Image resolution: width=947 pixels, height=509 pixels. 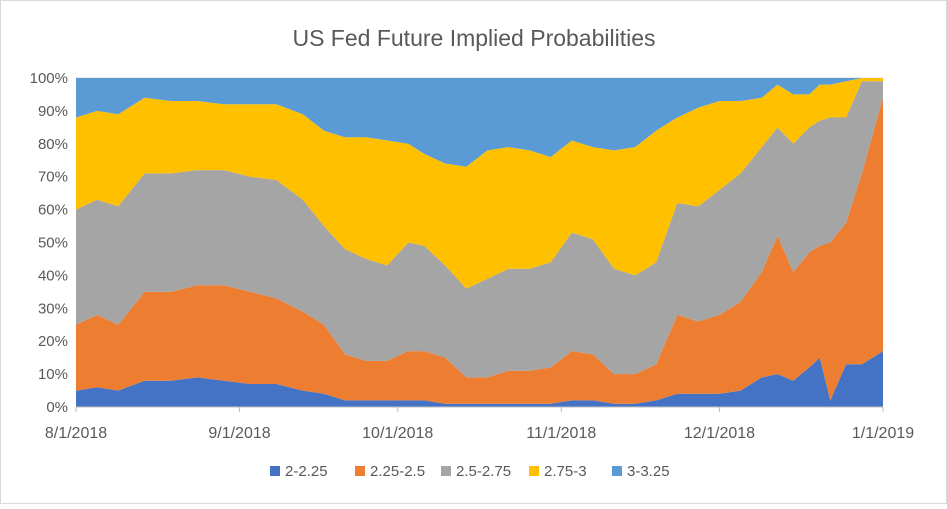 I want to click on x-tick-label: 9/1/2018, so click(x=239, y=433).